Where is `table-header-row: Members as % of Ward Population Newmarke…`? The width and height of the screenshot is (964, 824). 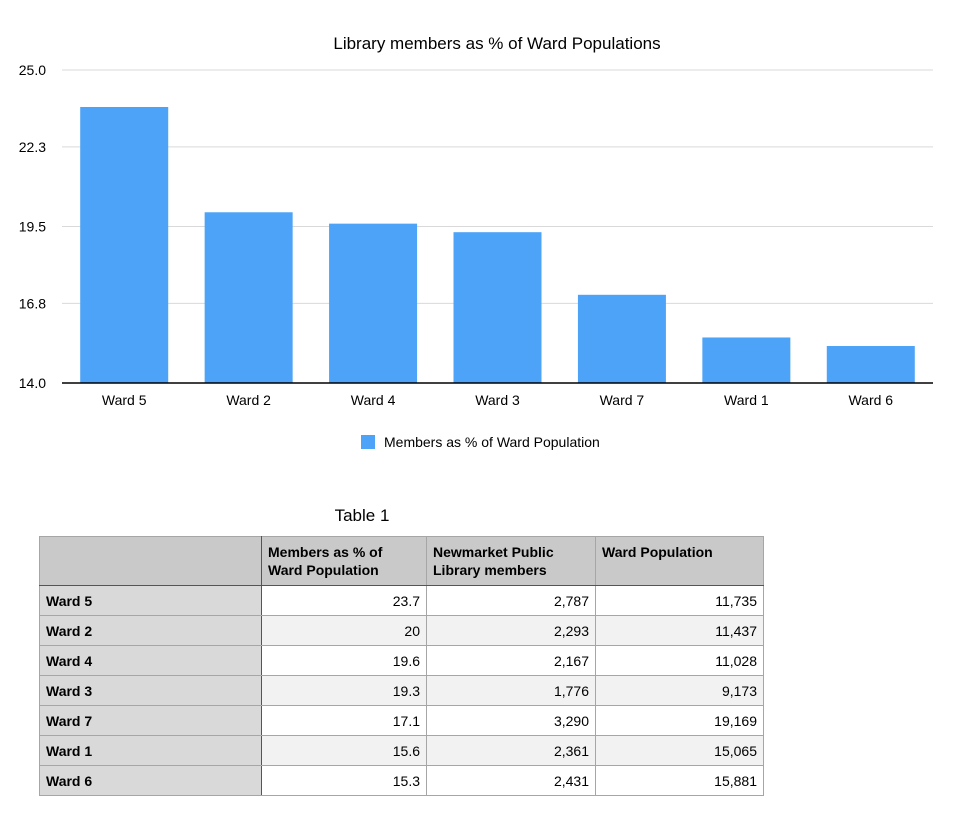 table-header-row: Members as % of Ward Population Newmarke… is located at coordinates (401, 561).